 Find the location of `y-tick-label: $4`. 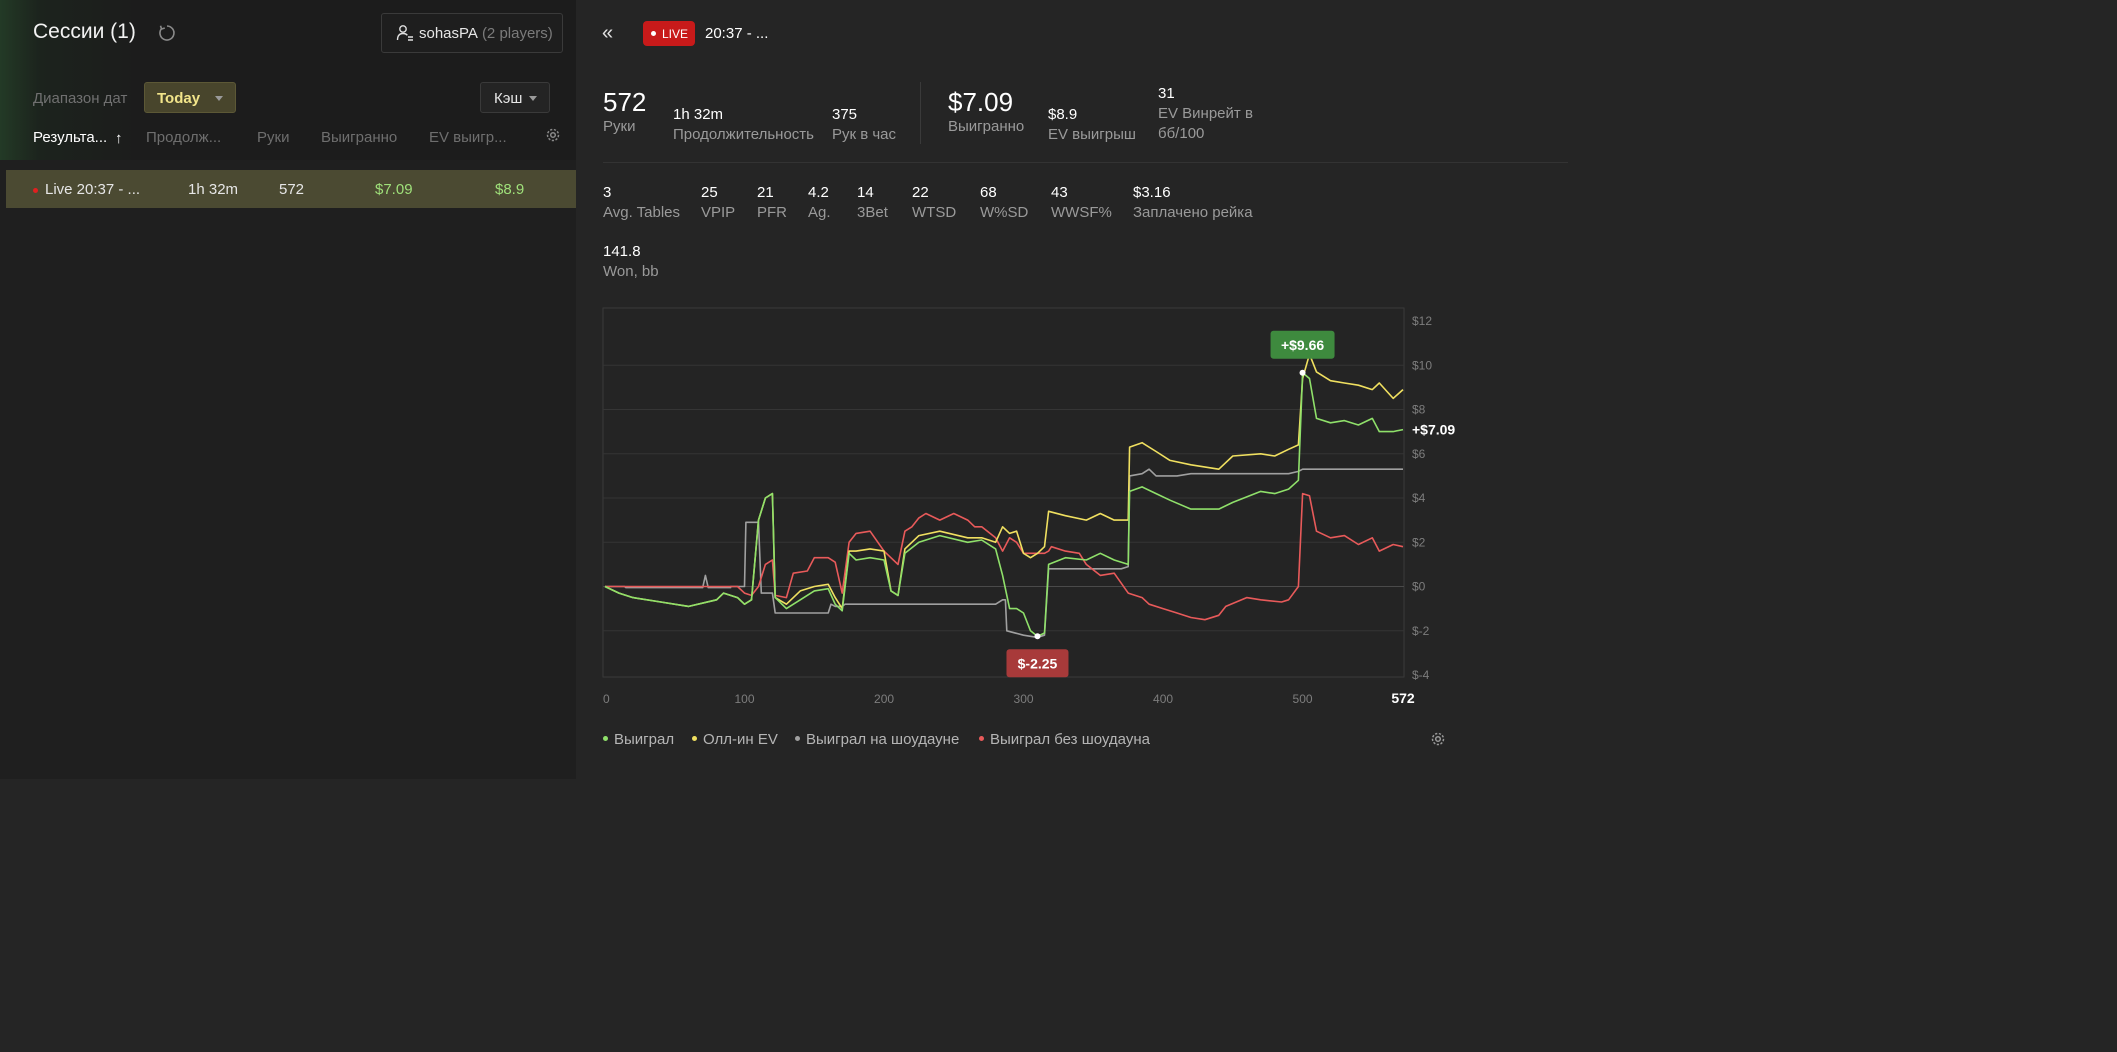

y-tick-label: $4 is located at coordinates (1419, 498).